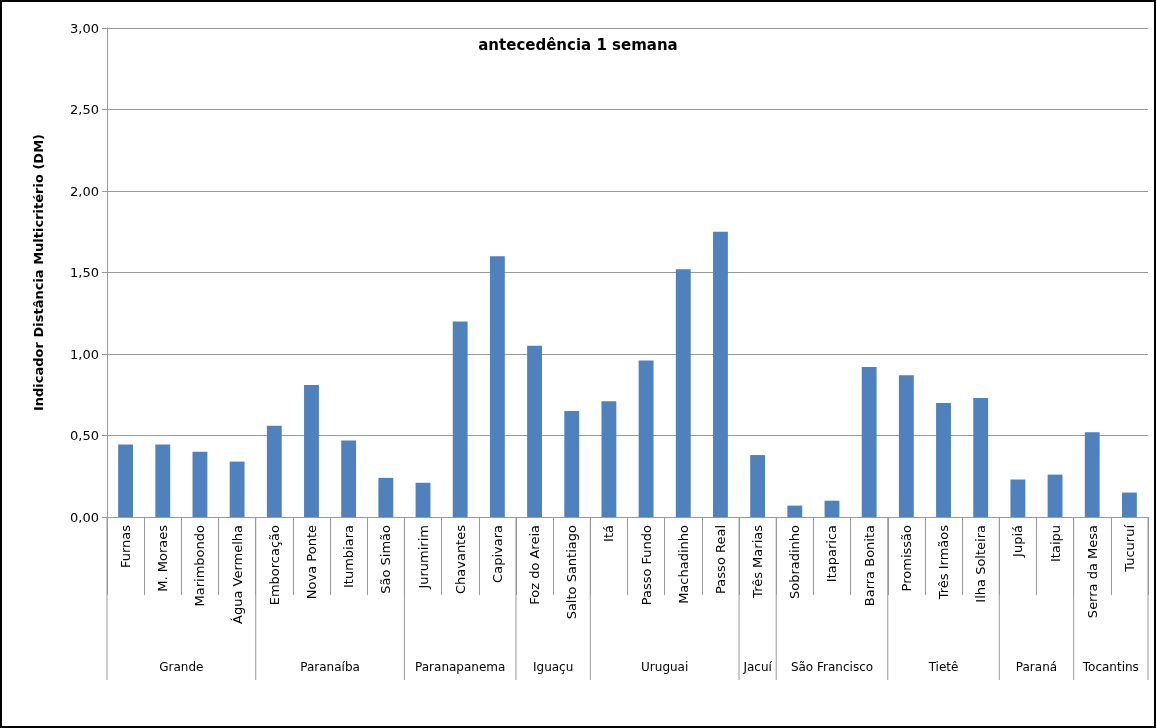  Describe the element at coordinates (758, 561) in the screenshot. I see `x-tick-label: Três Marias` at that location.